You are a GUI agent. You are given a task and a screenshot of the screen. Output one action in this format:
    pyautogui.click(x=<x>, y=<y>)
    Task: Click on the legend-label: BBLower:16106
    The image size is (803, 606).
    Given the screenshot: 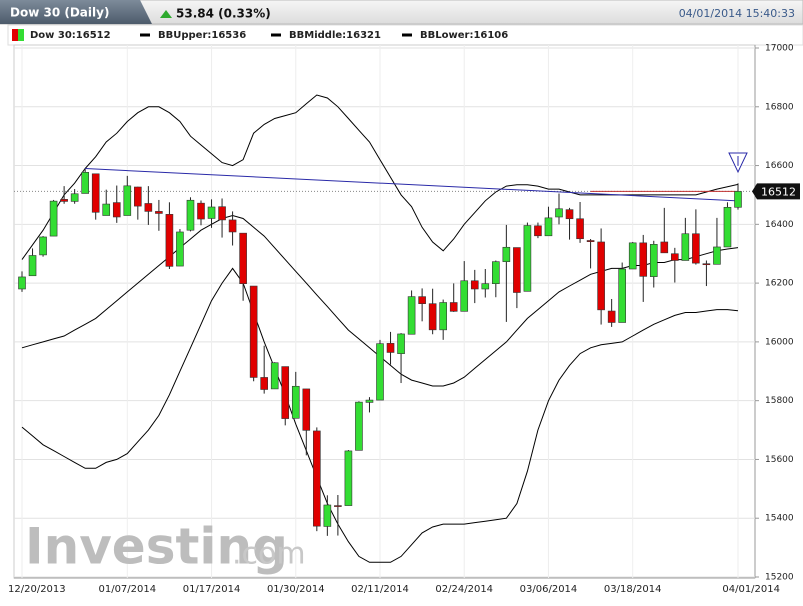 What is the action you would take?
    pyautogui.click(x=464, y=35)
    